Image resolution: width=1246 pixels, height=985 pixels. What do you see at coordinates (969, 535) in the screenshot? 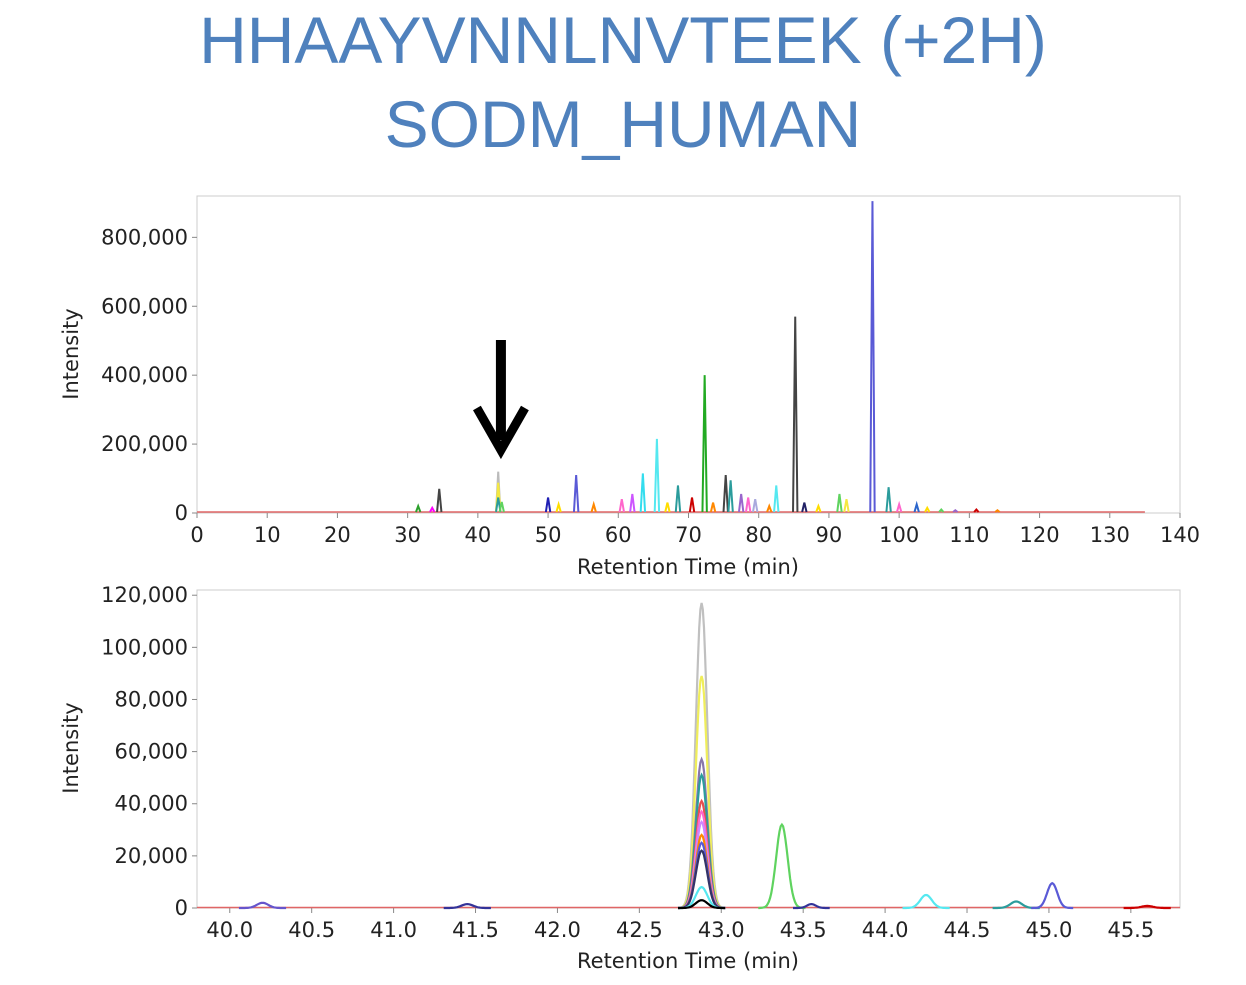
I see `x-tick-label: 110` at bounding box center [969, 535].